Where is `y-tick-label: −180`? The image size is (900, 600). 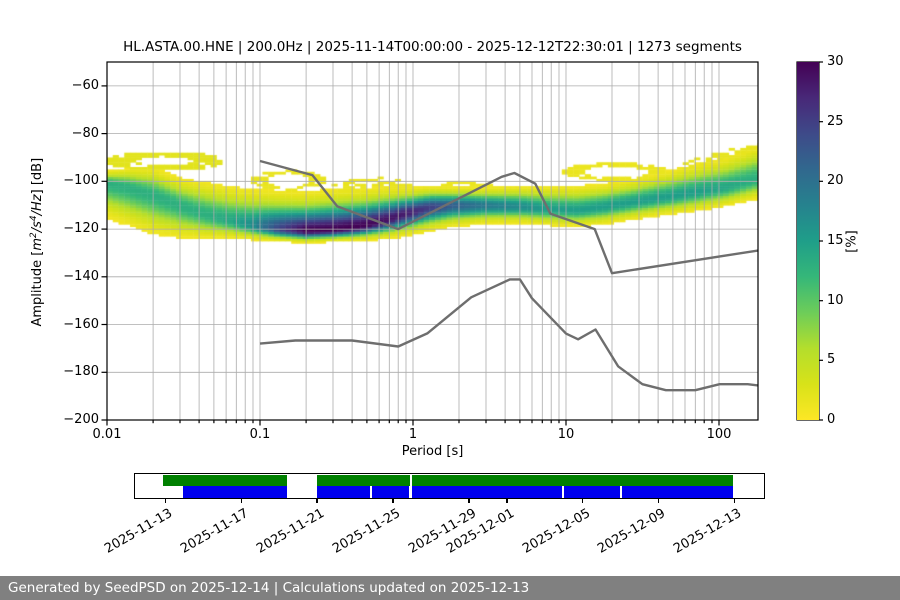
y-tick-label: −180 is located at coordinates (81, 372).